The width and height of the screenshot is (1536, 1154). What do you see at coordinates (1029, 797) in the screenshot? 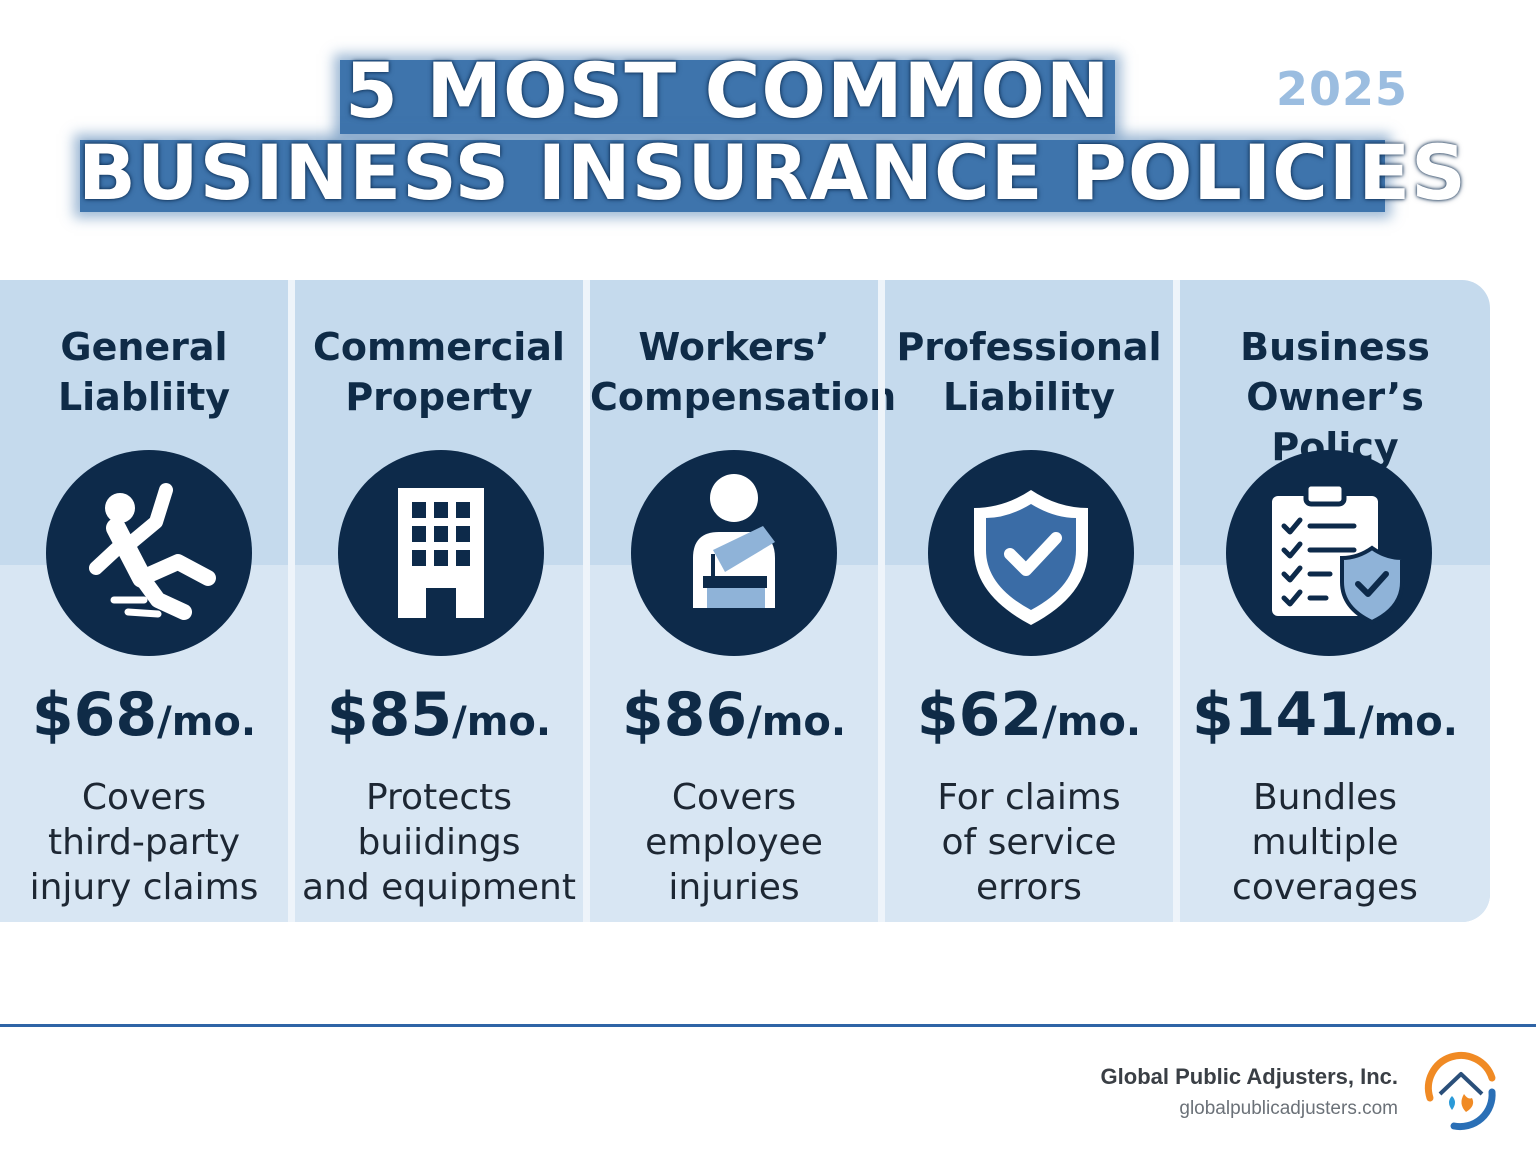
I see `description-line: For claims` at bounding box center [1029, 797].